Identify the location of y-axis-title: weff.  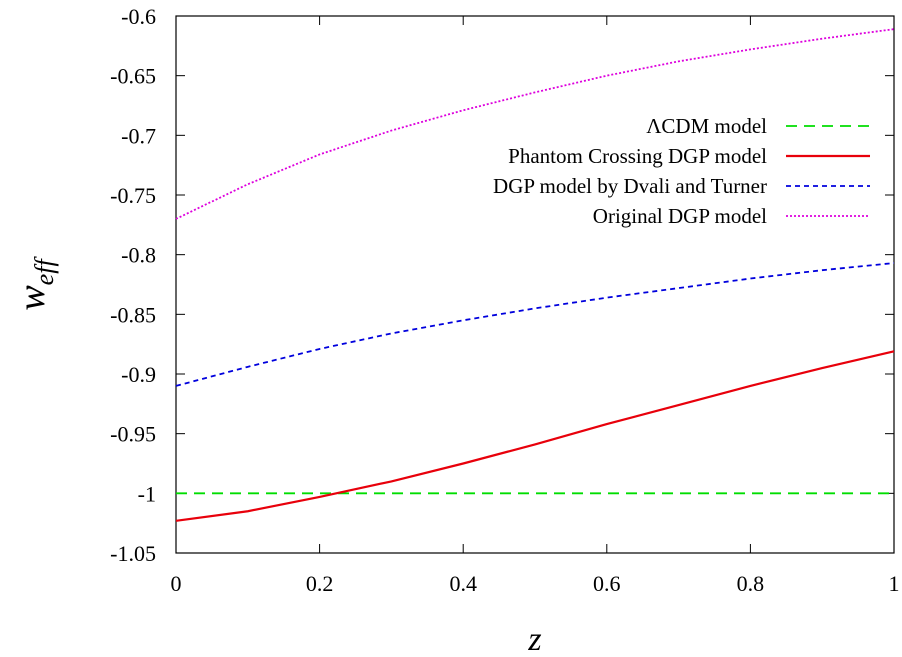
(35, 283).